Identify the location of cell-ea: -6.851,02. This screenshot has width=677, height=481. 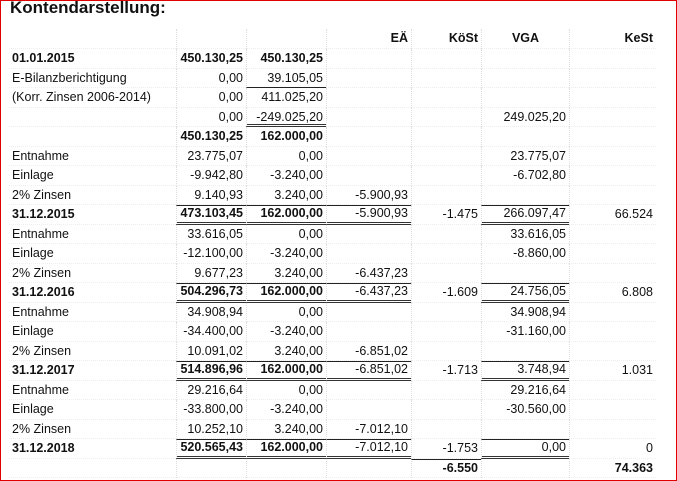
(368, 371).